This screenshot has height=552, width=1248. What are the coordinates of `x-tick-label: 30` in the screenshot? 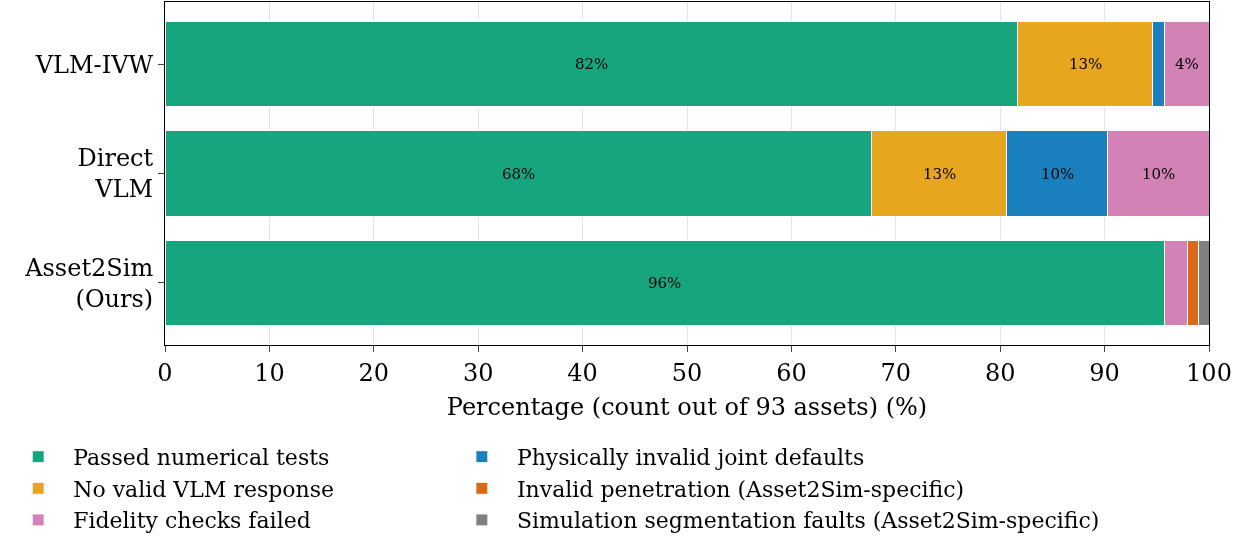 It's located at (478, 372).